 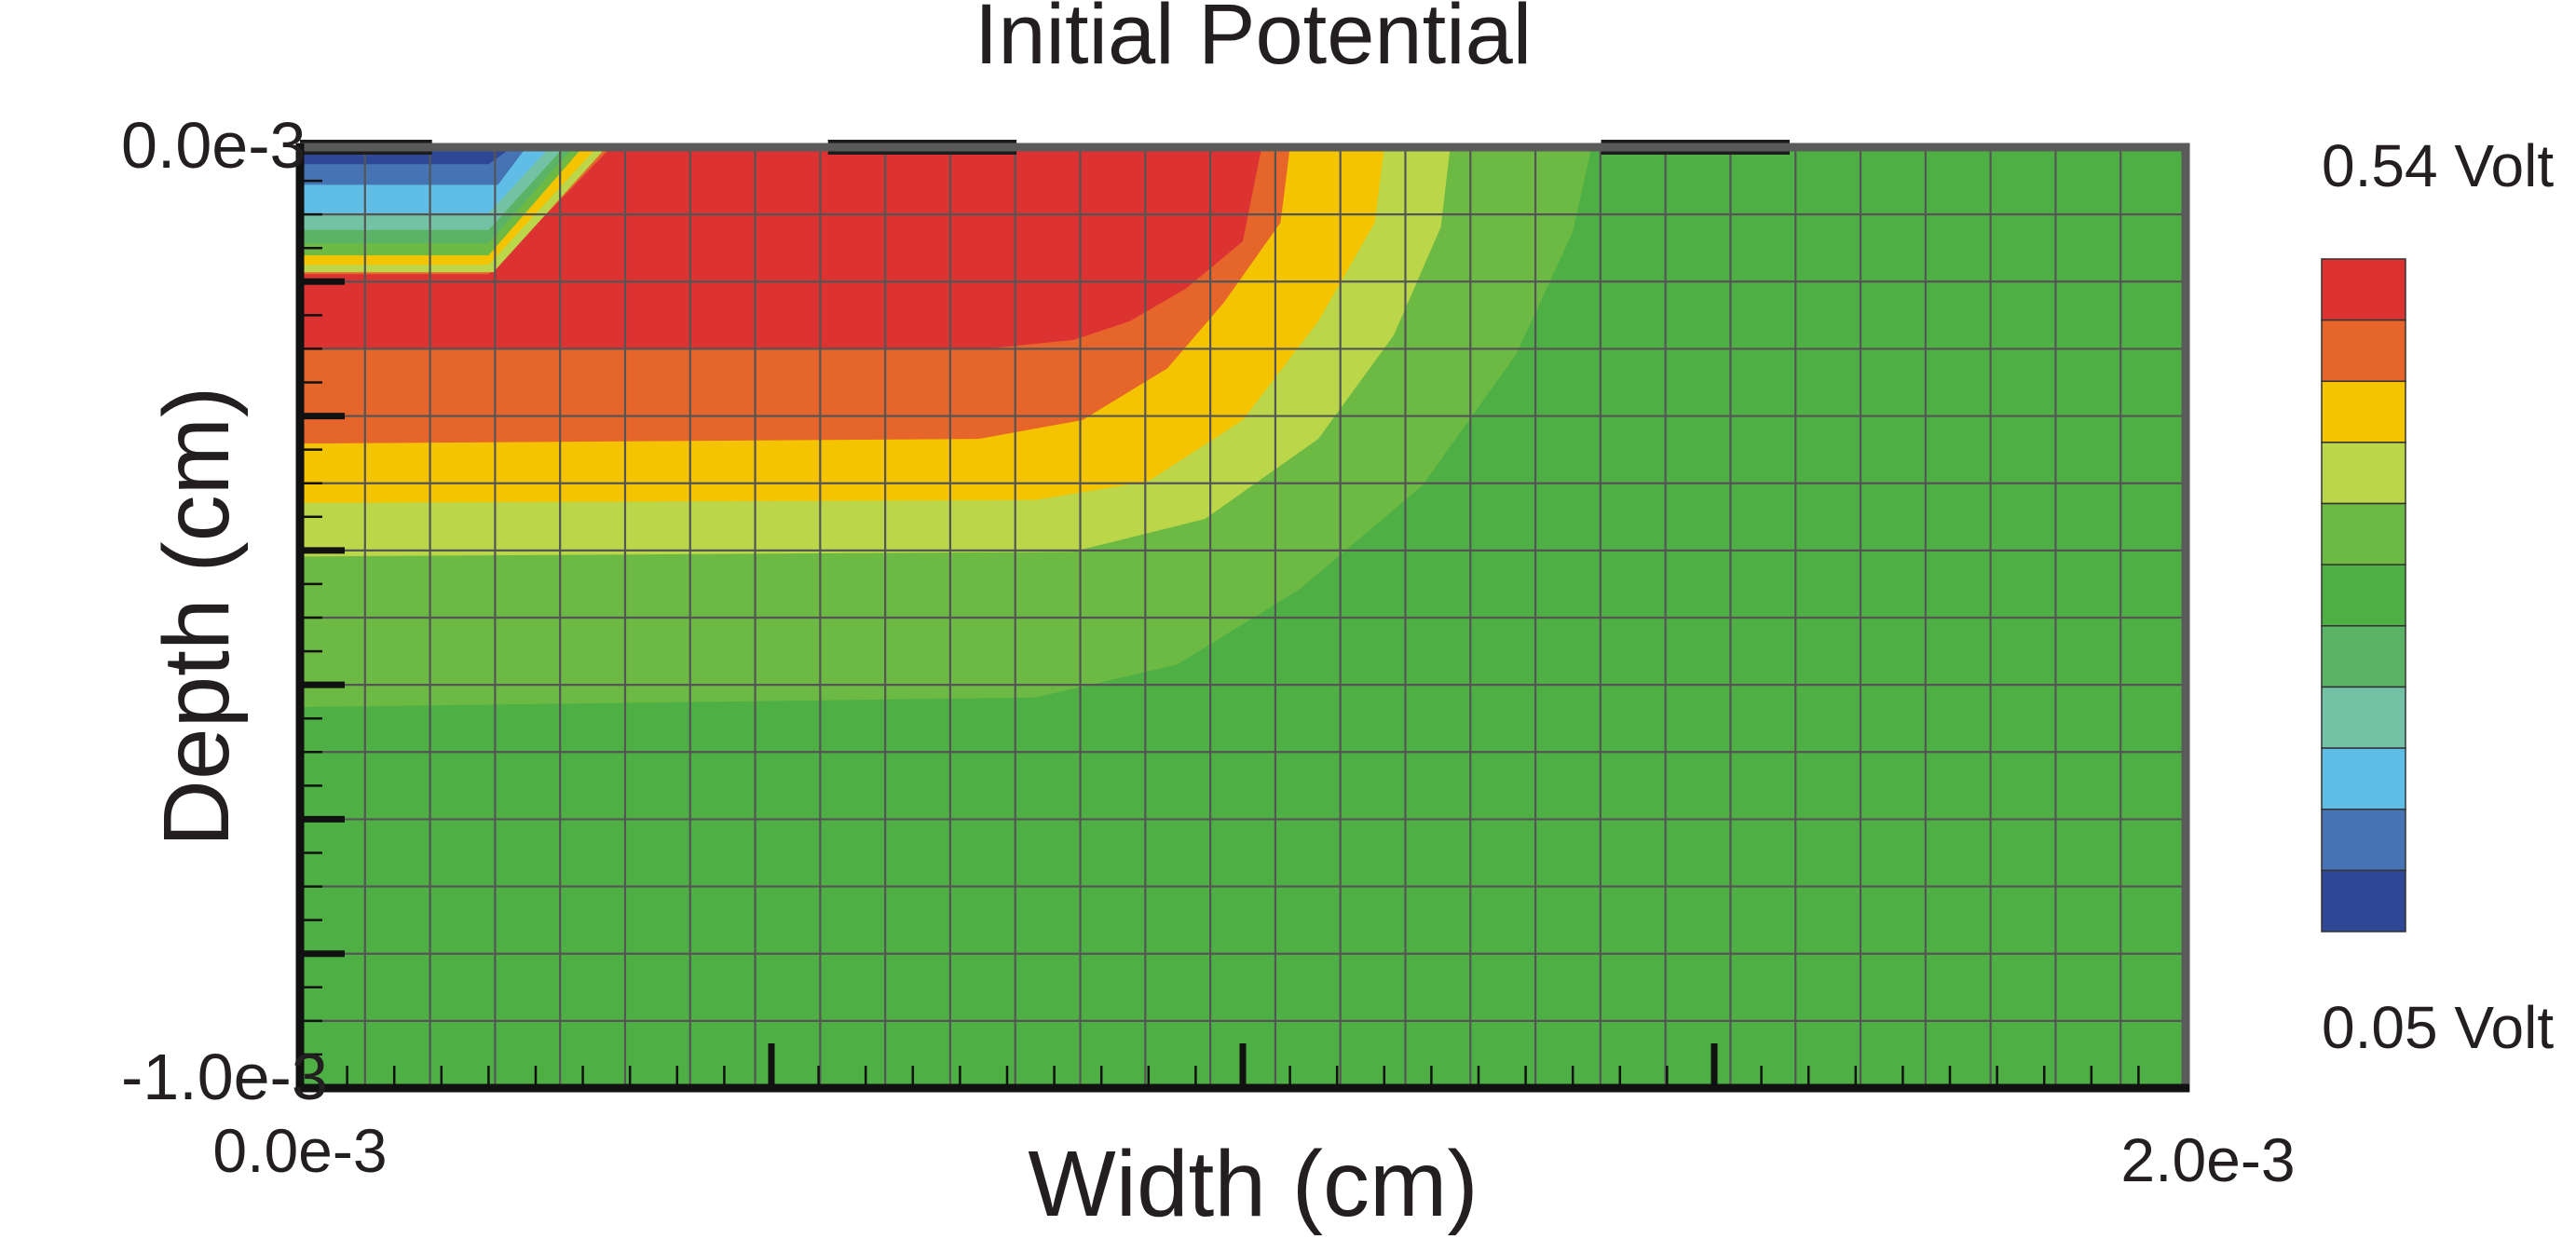 I want to click on x-tick-label-left: 0.0e-3, so click(x=299, y=1151).